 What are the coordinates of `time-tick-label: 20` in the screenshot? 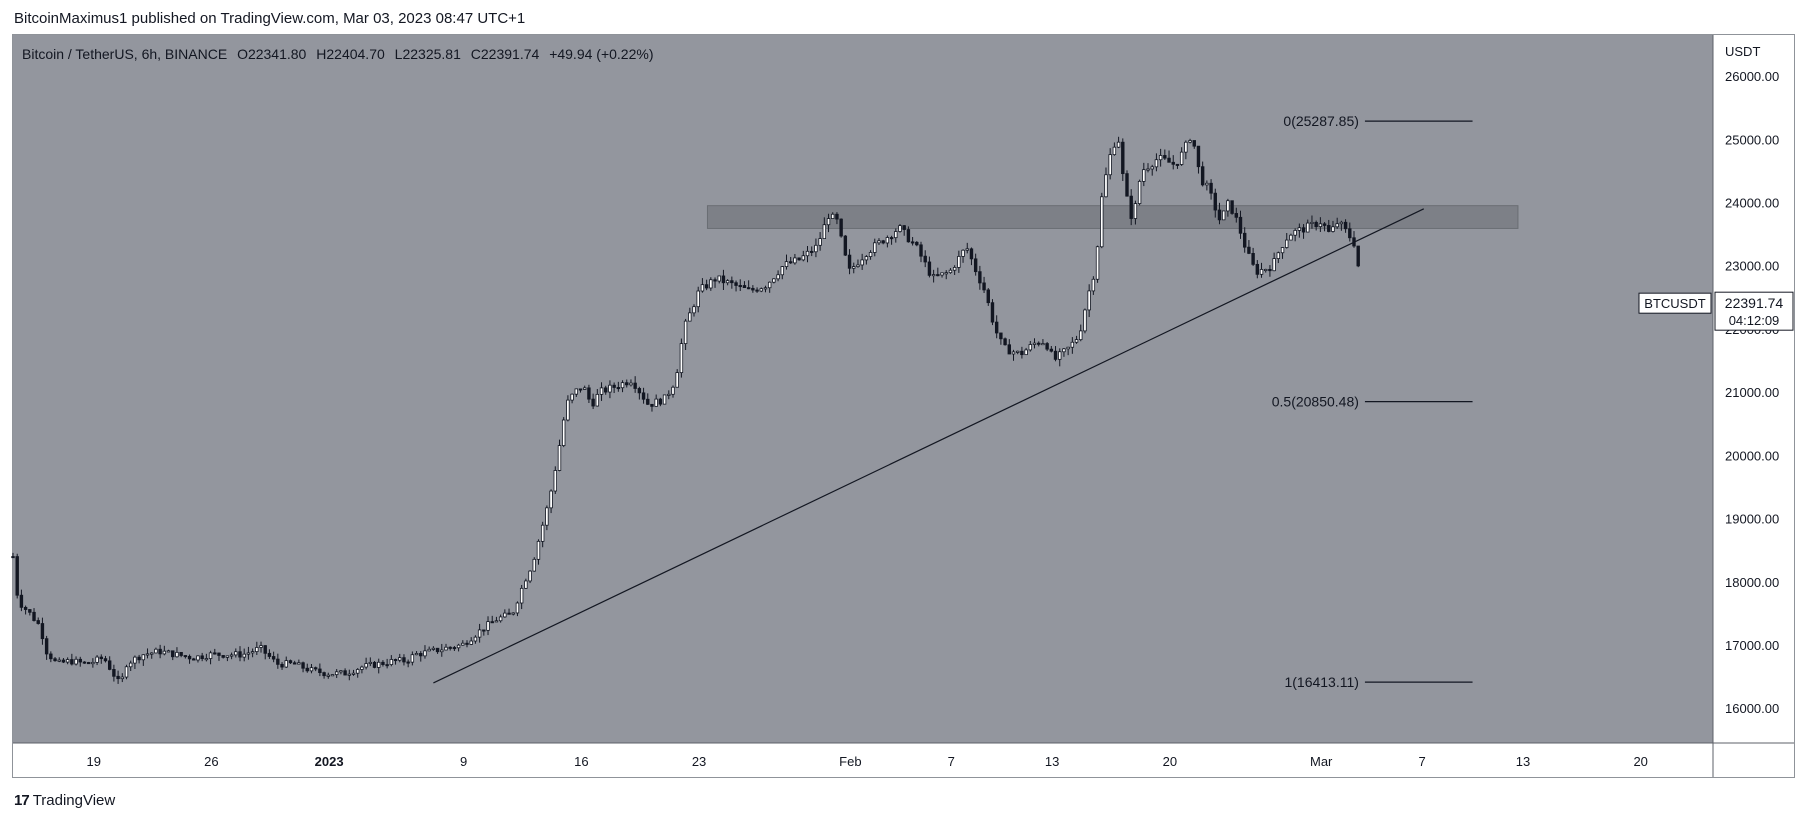 It's located at (1170, 761).